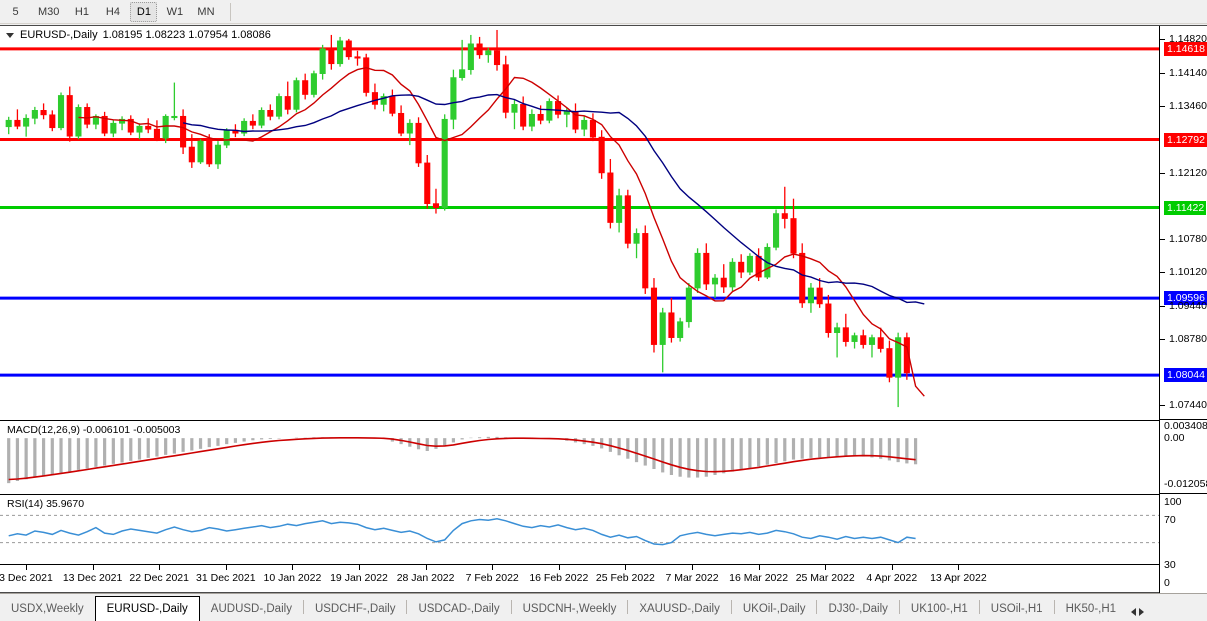 The width and height of the screenshot is (1207, 621). I want to click on date-tick-label: 25 Mar 2022, so click(825, 578).